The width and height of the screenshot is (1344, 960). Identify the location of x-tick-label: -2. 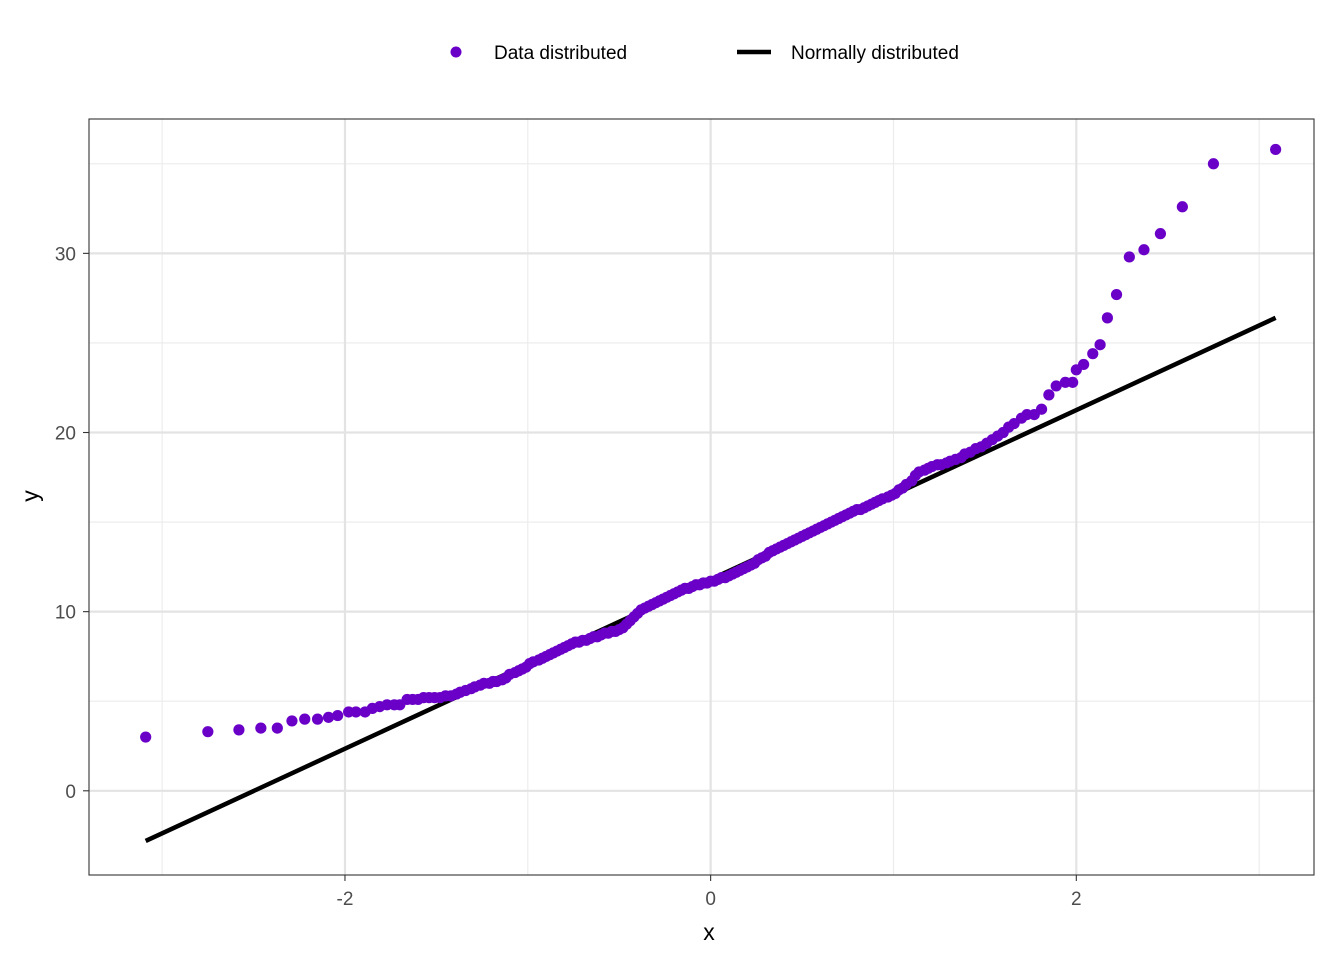
(345, 899).